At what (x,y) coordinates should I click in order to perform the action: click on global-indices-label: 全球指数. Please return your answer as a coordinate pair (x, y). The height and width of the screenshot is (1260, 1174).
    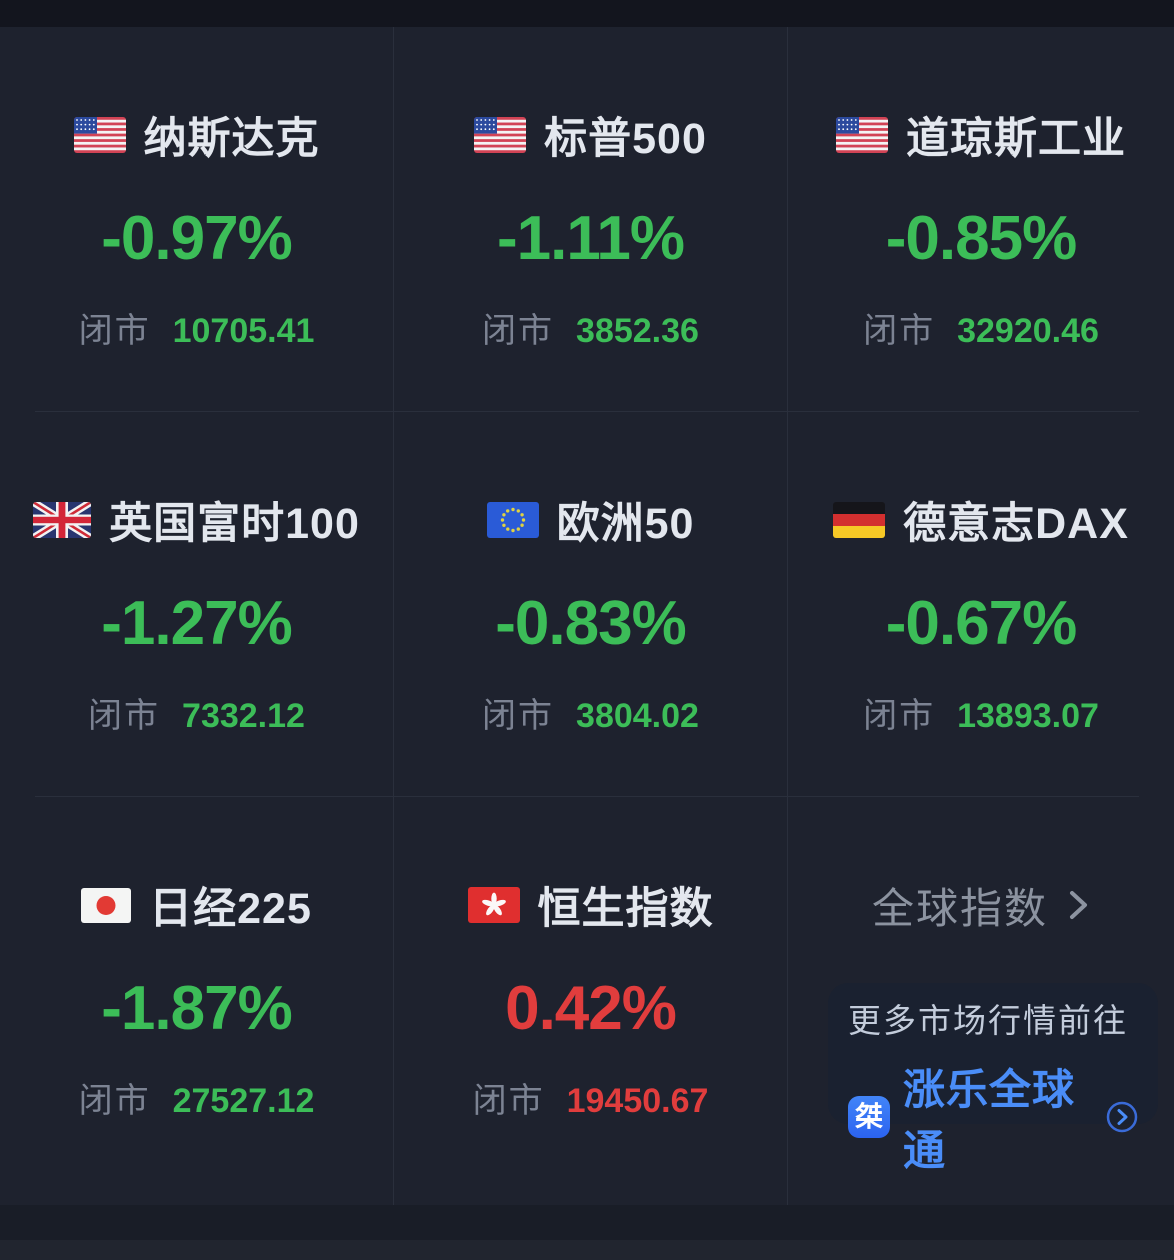
    Looking at the image, I should click on (959, 908).